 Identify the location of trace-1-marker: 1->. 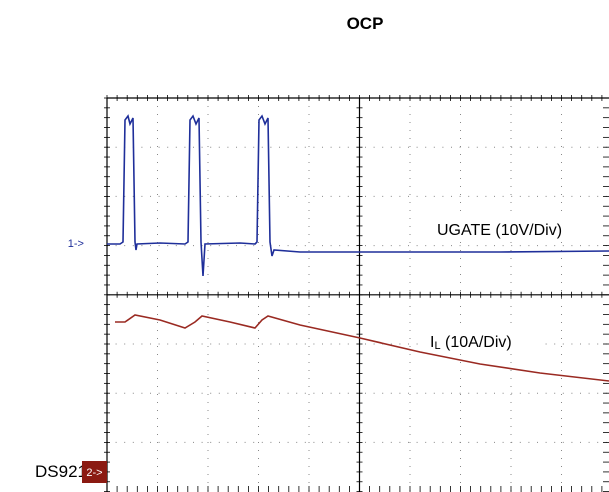
(76, 244).